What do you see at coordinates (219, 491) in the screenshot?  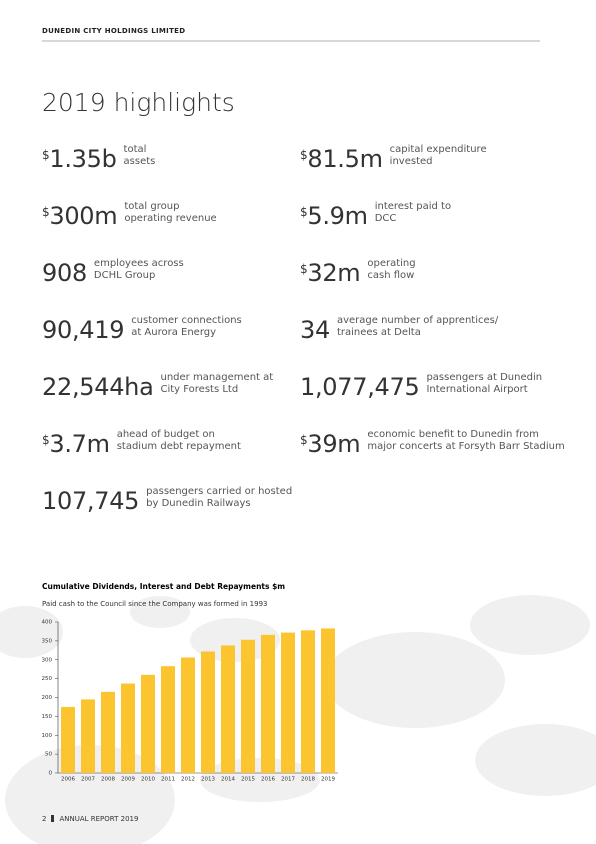 I see `label-line: passengers carried or hosted` at bounding box center [219, 491].